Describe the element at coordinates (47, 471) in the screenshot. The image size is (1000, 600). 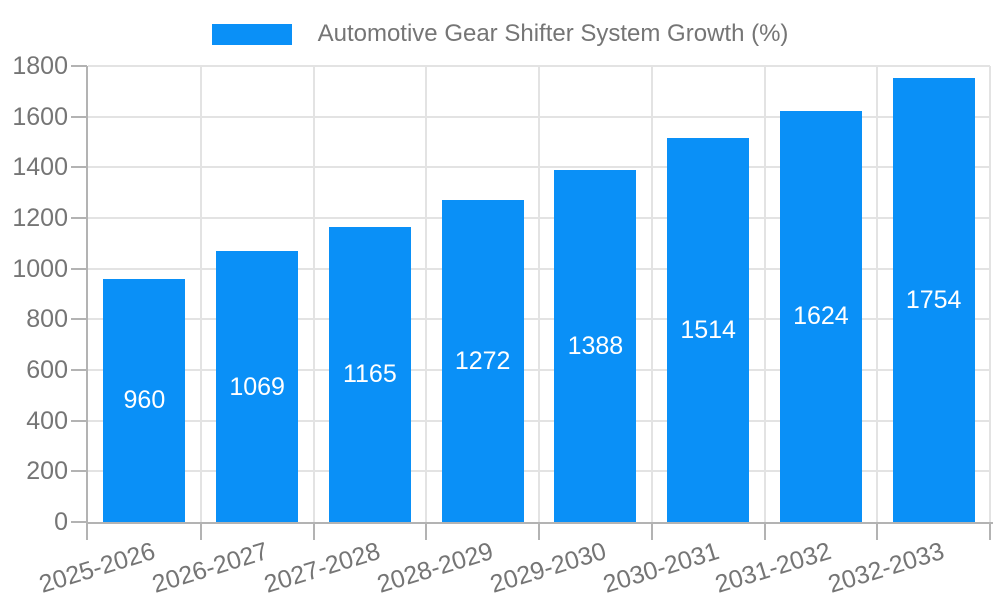
I see `y-axis-tick-label: 200` at that location.